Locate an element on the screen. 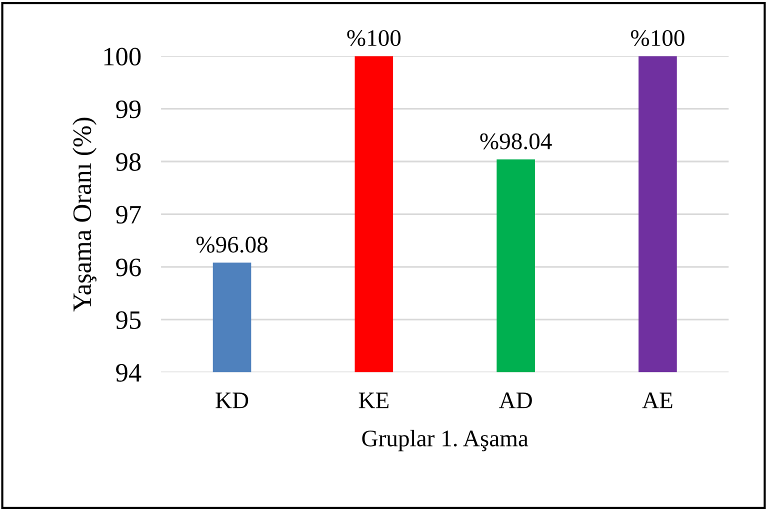 Image resolution: width=767 pixels, height=510 pixels. data-label: %98.04 is located at coordinates (516, 141).